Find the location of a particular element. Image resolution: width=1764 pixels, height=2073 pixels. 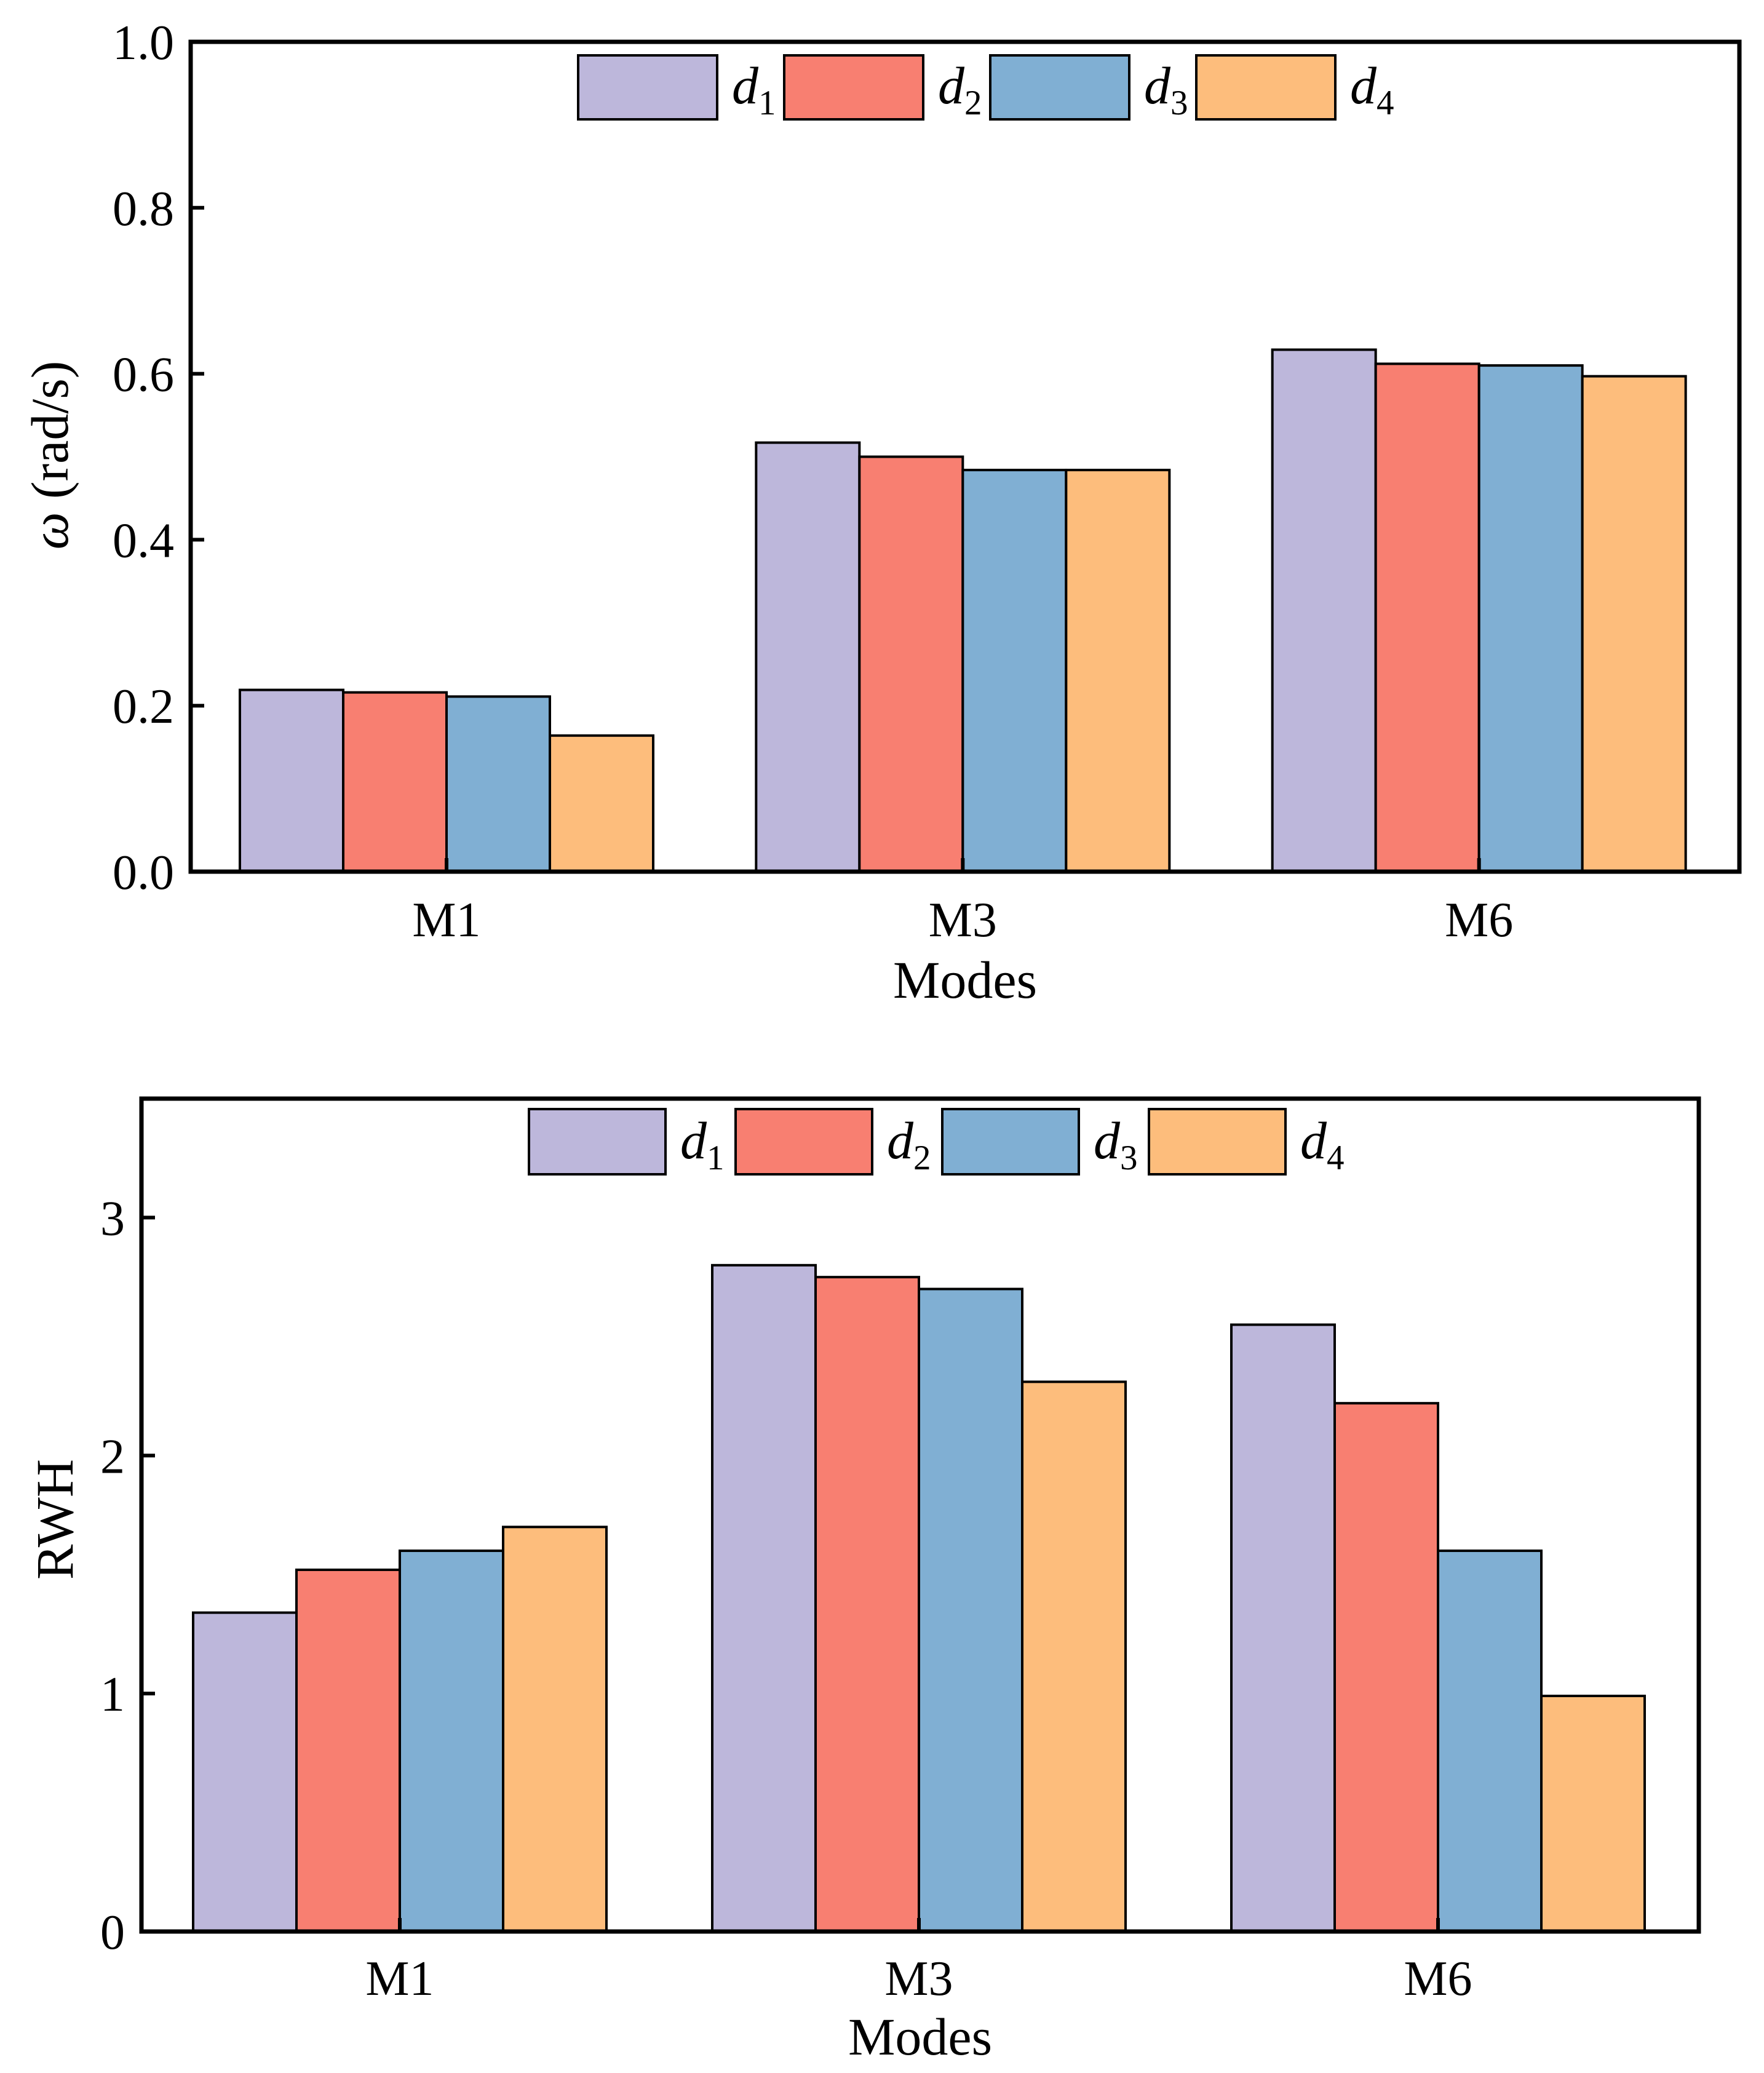

y-axis-label-text: RWH is located at coordinates (54, 1519).